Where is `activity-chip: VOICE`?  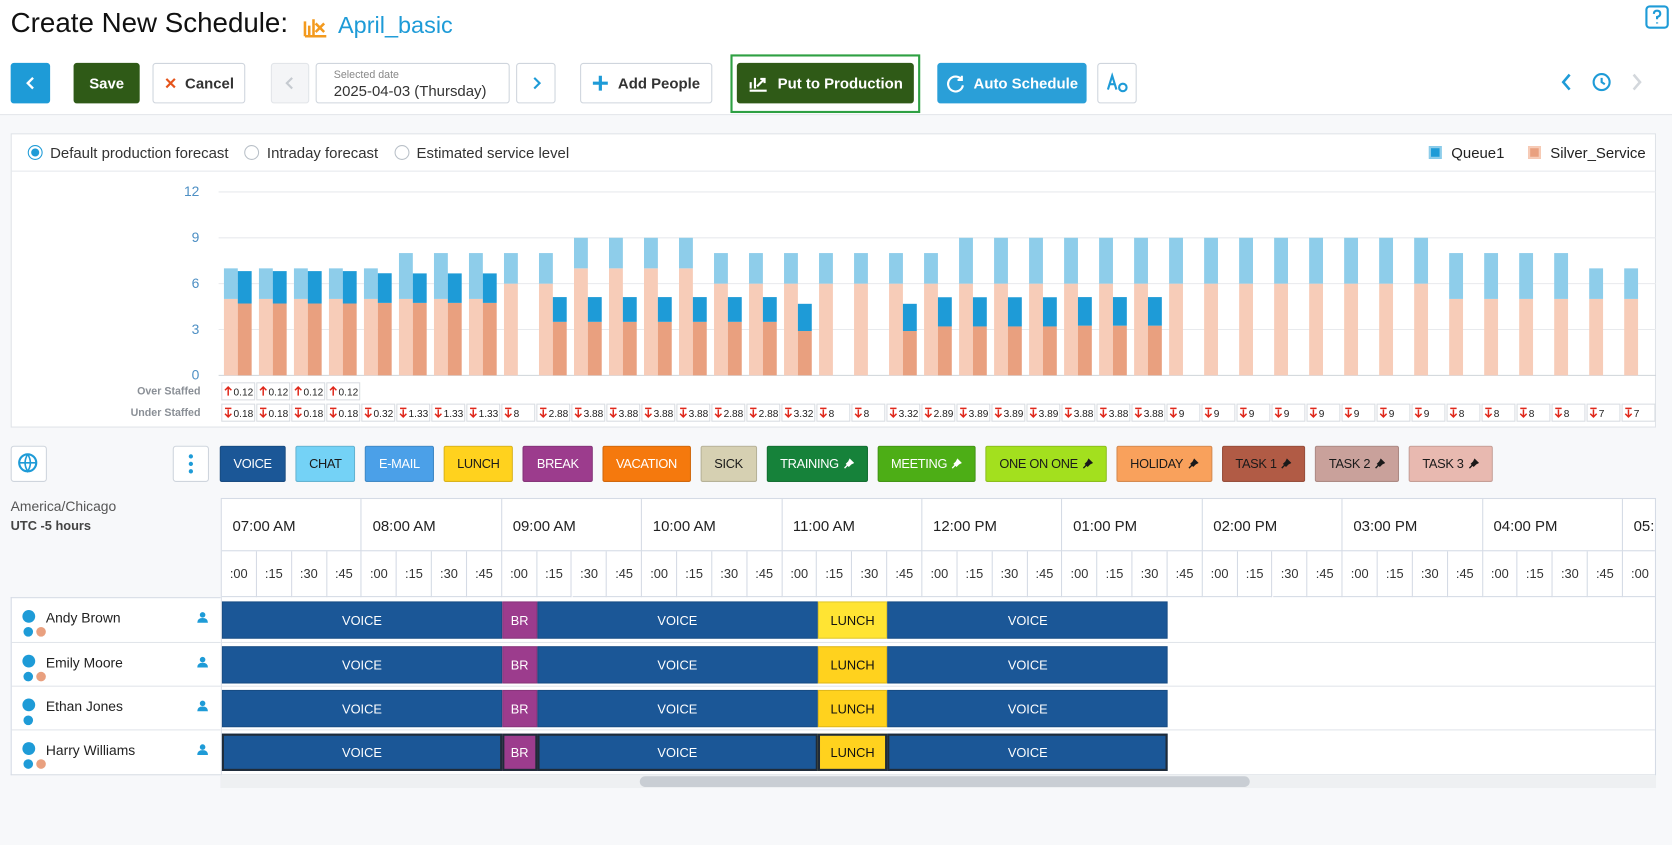 activity-chip: VOICE is located at coordinates (252, 463).